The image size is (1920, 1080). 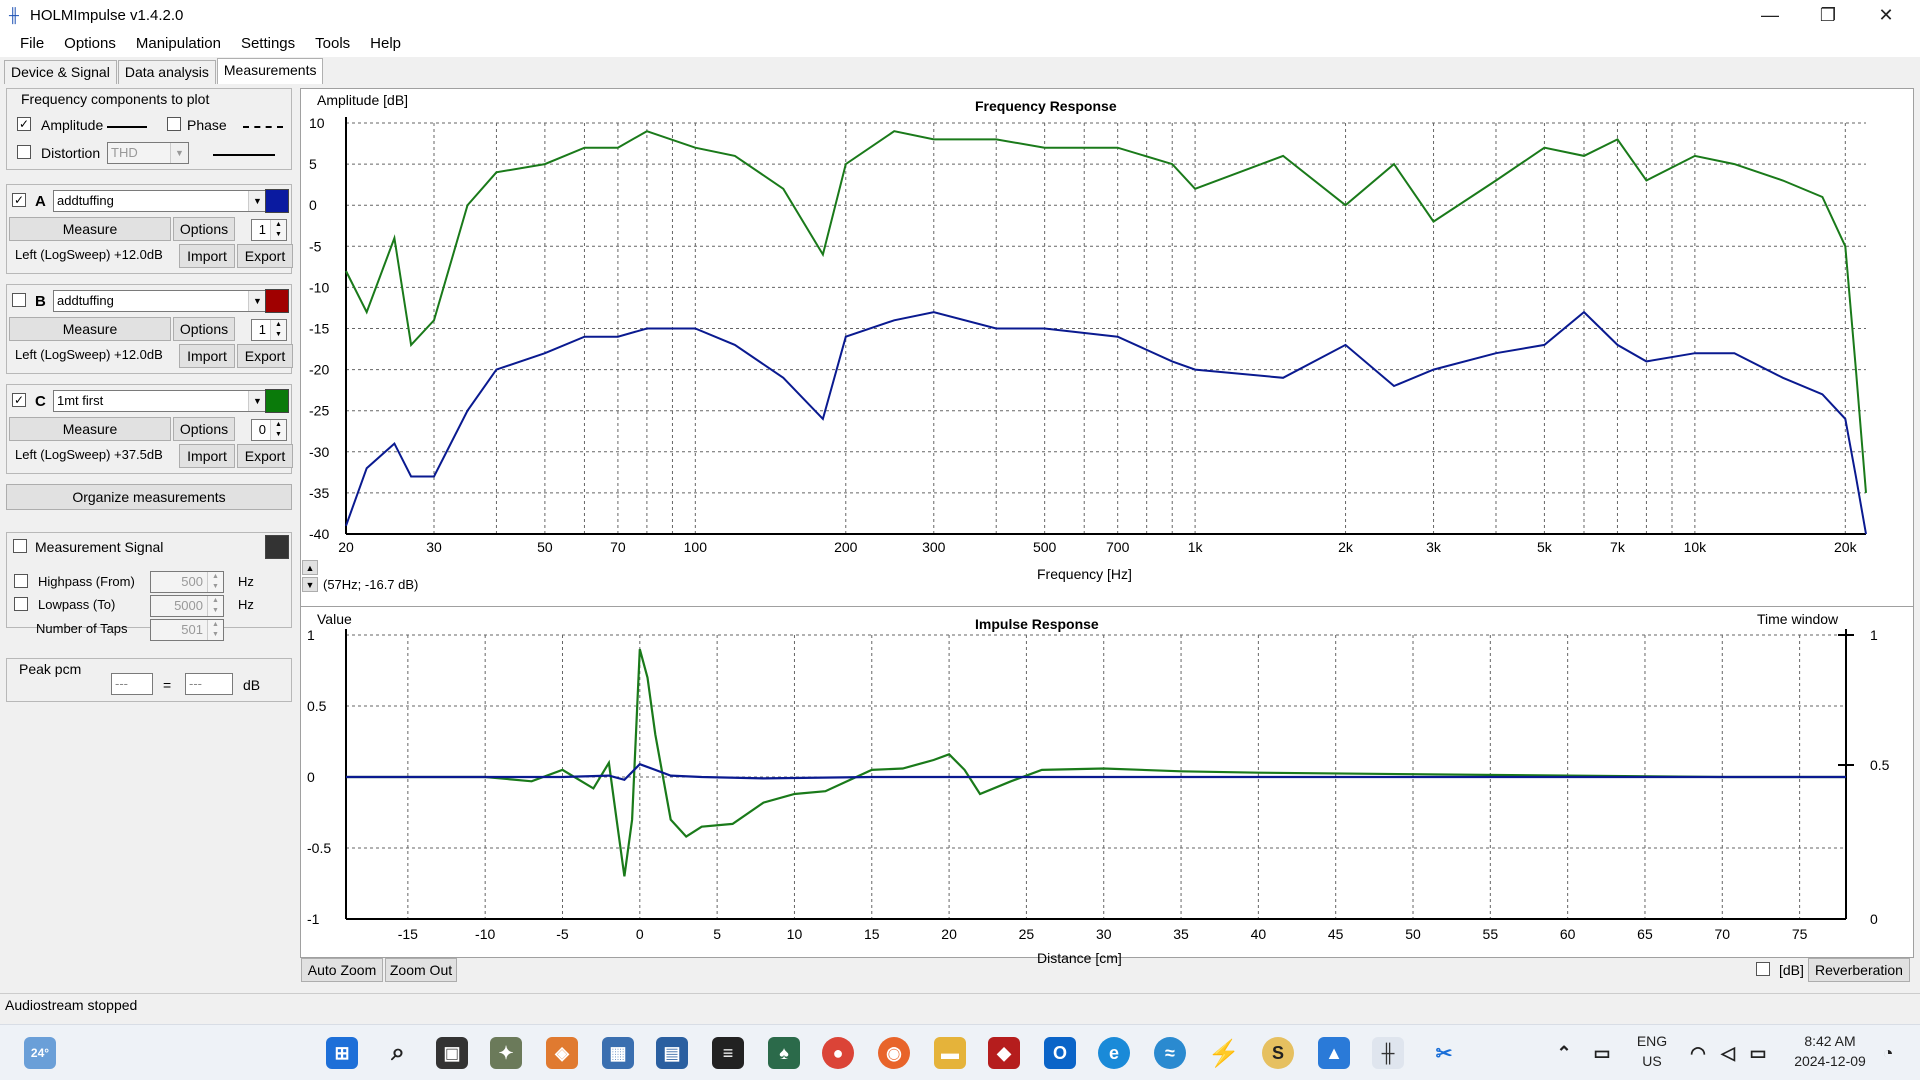 What do you see at coordinates (1758, 1052) in the screenshot?
I see `battery-icon: ▭` at bounding box center [1758, 1052].